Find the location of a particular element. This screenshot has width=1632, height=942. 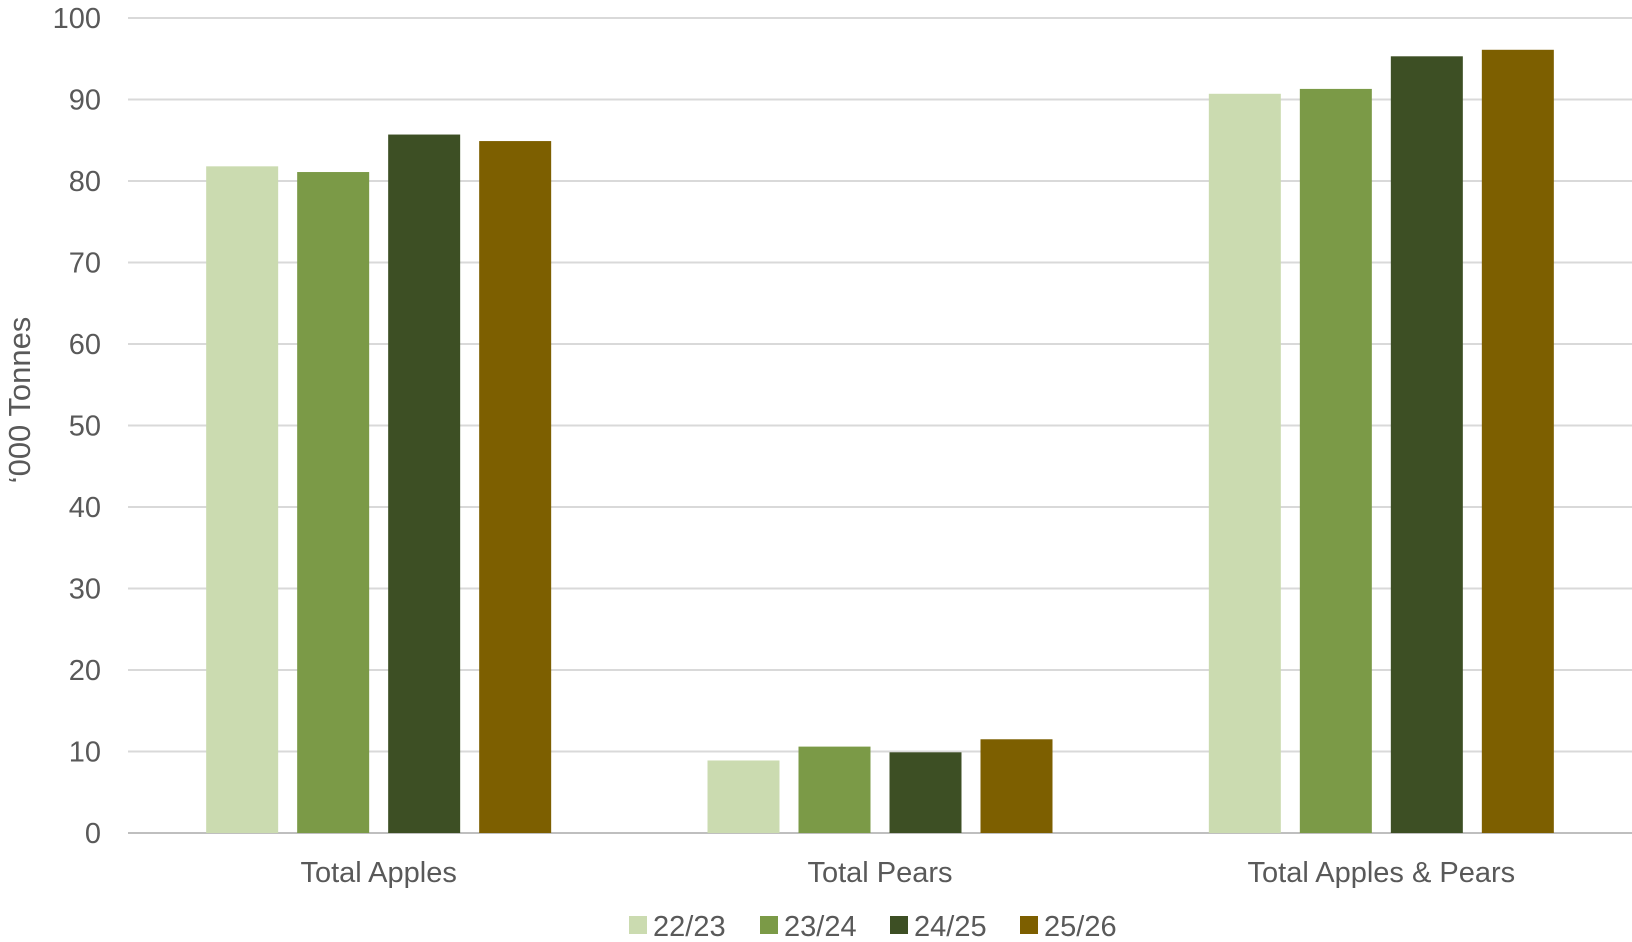

y-axis-title: ‘000 Tonnes is located at coordinates (19, 400).